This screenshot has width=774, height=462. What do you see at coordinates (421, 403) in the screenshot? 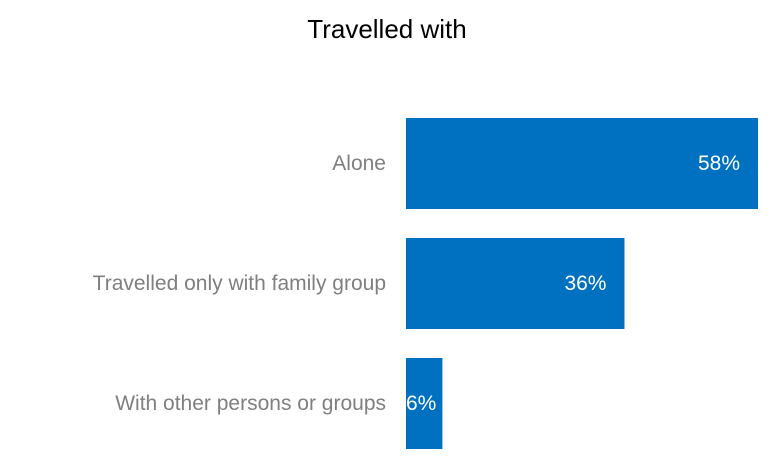
I see `value-label-3: 6%` at bounding box center [421, 403].